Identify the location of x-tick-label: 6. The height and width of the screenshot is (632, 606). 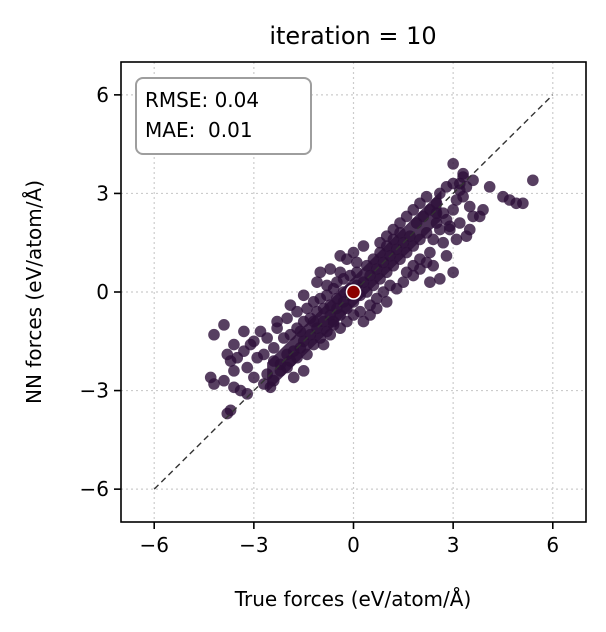
(552, 545).